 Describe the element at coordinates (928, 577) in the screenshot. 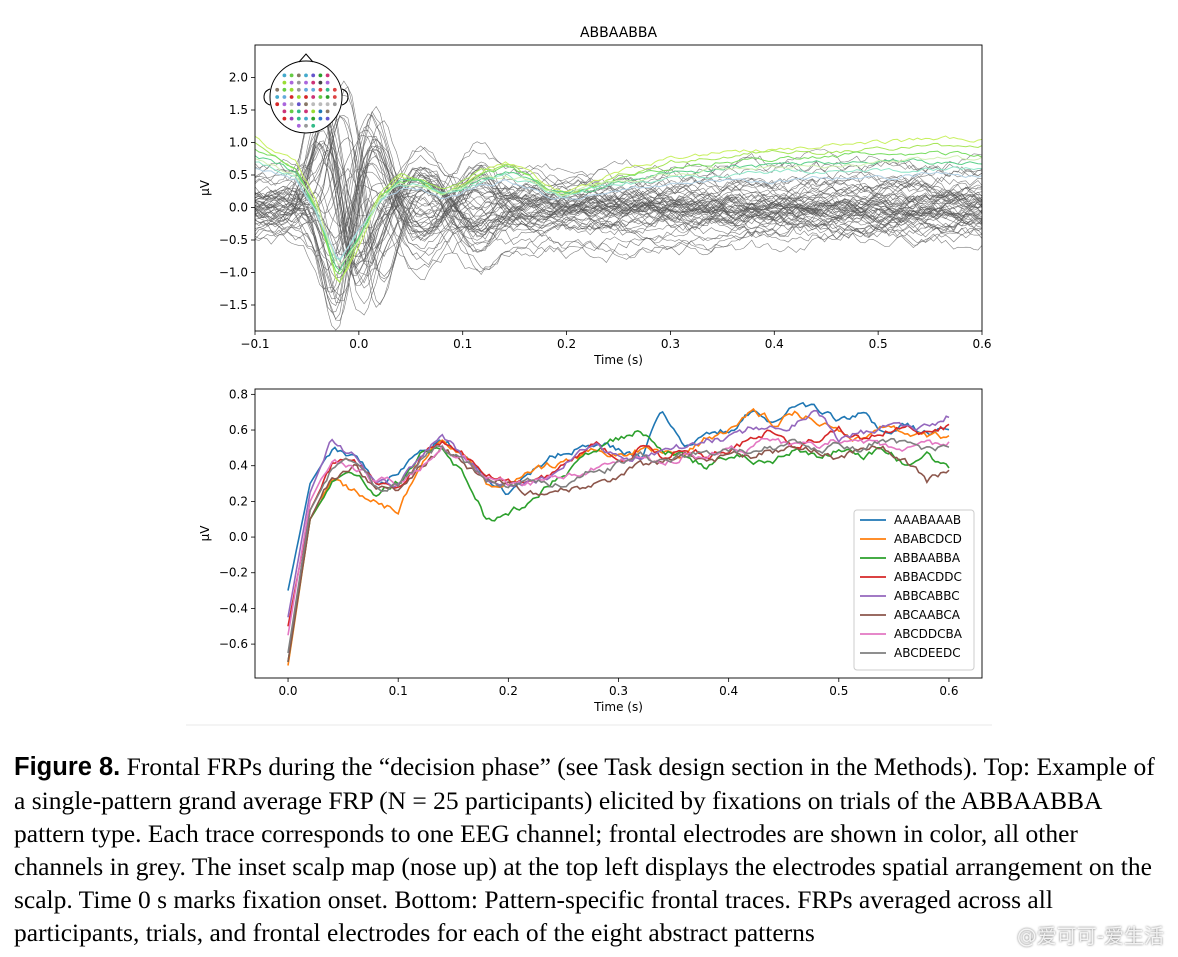

I see `legend-label: ABBACDDC` at that location.